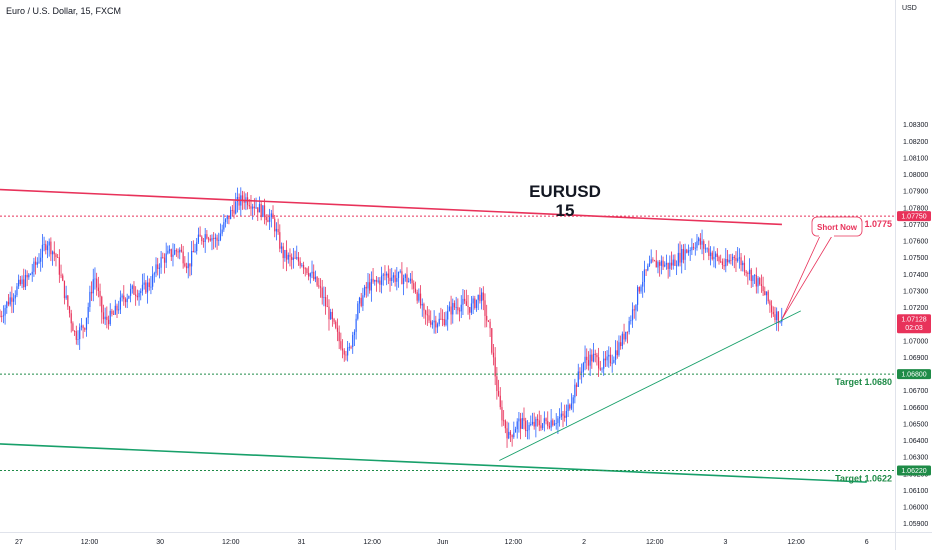 This screenshot has height=550, width=932. What do you see at coordinates (913, 217) in the screenshot?
I see `level-price-tag-text: 1.07750` at bounding box center [913, 217].